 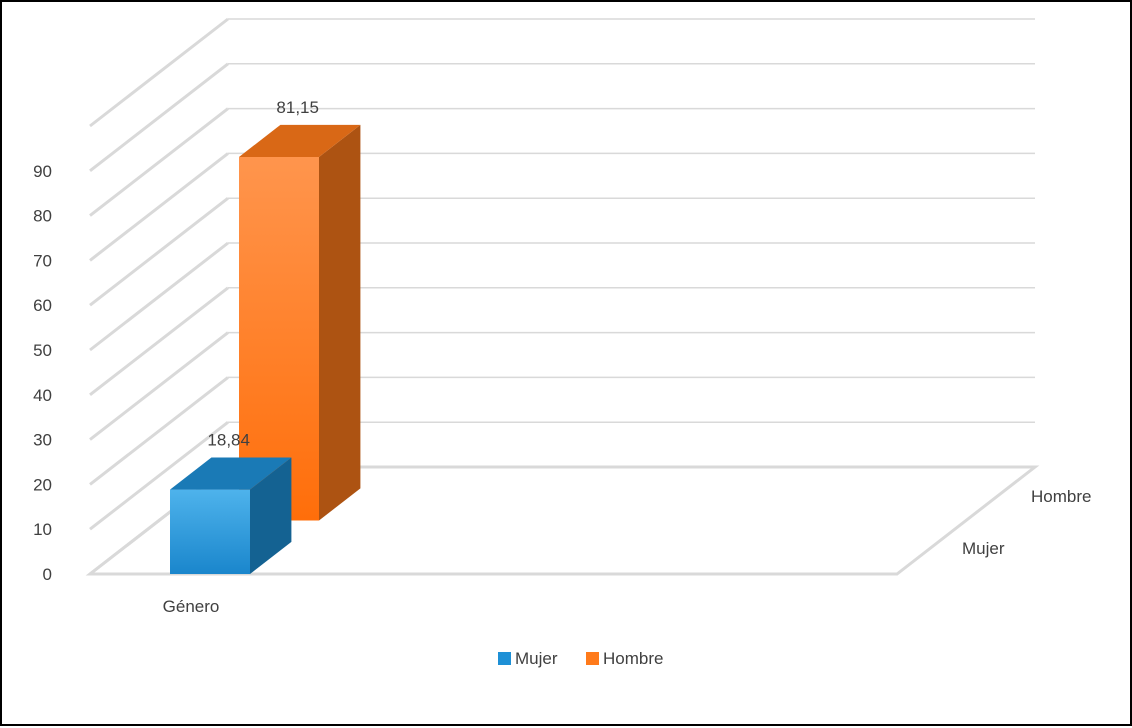 I want to click on bar-mujer, so click(x=231, y=515).